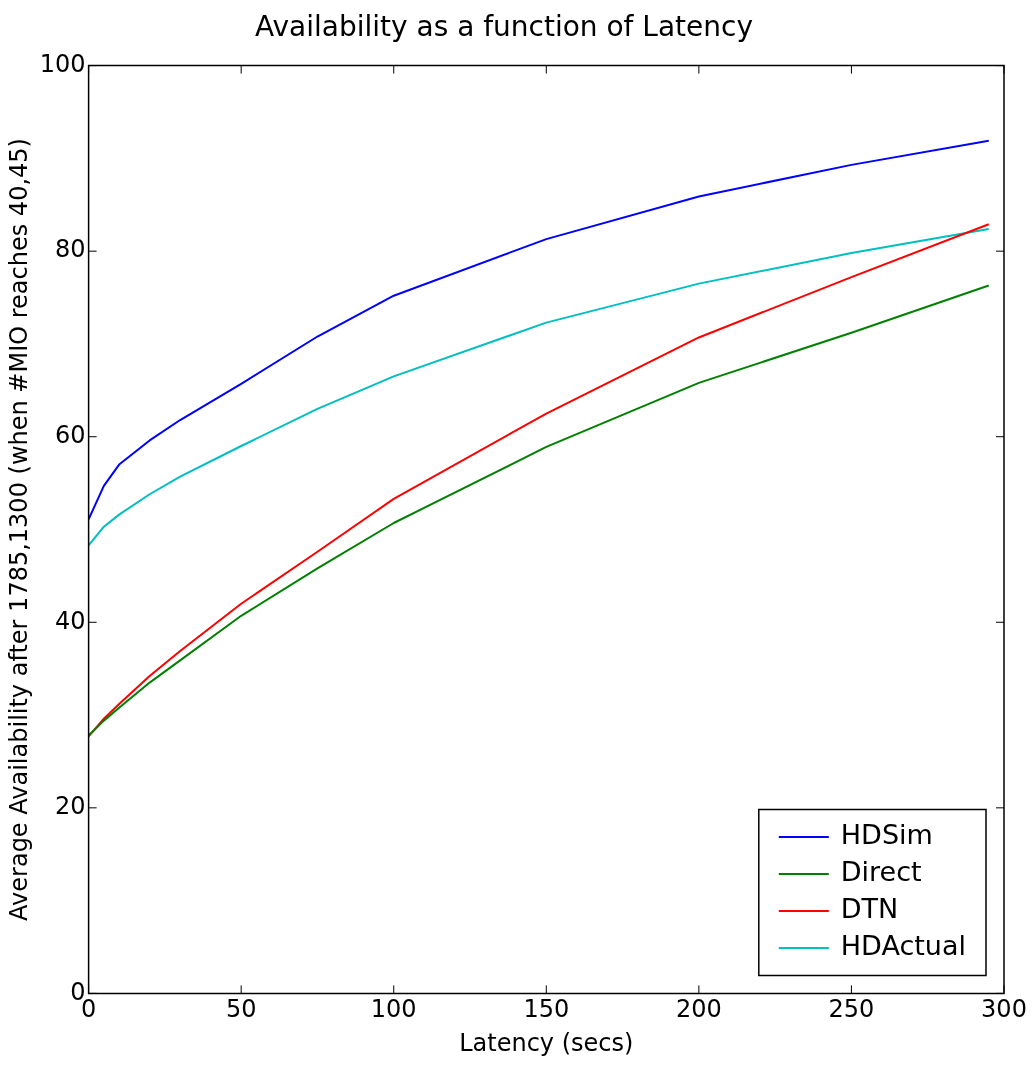  What do you see at coordinates (504, 27) in the screenshot?
I see `chart-title: Availability as a function of Latency` at bounding box center [504, 27].